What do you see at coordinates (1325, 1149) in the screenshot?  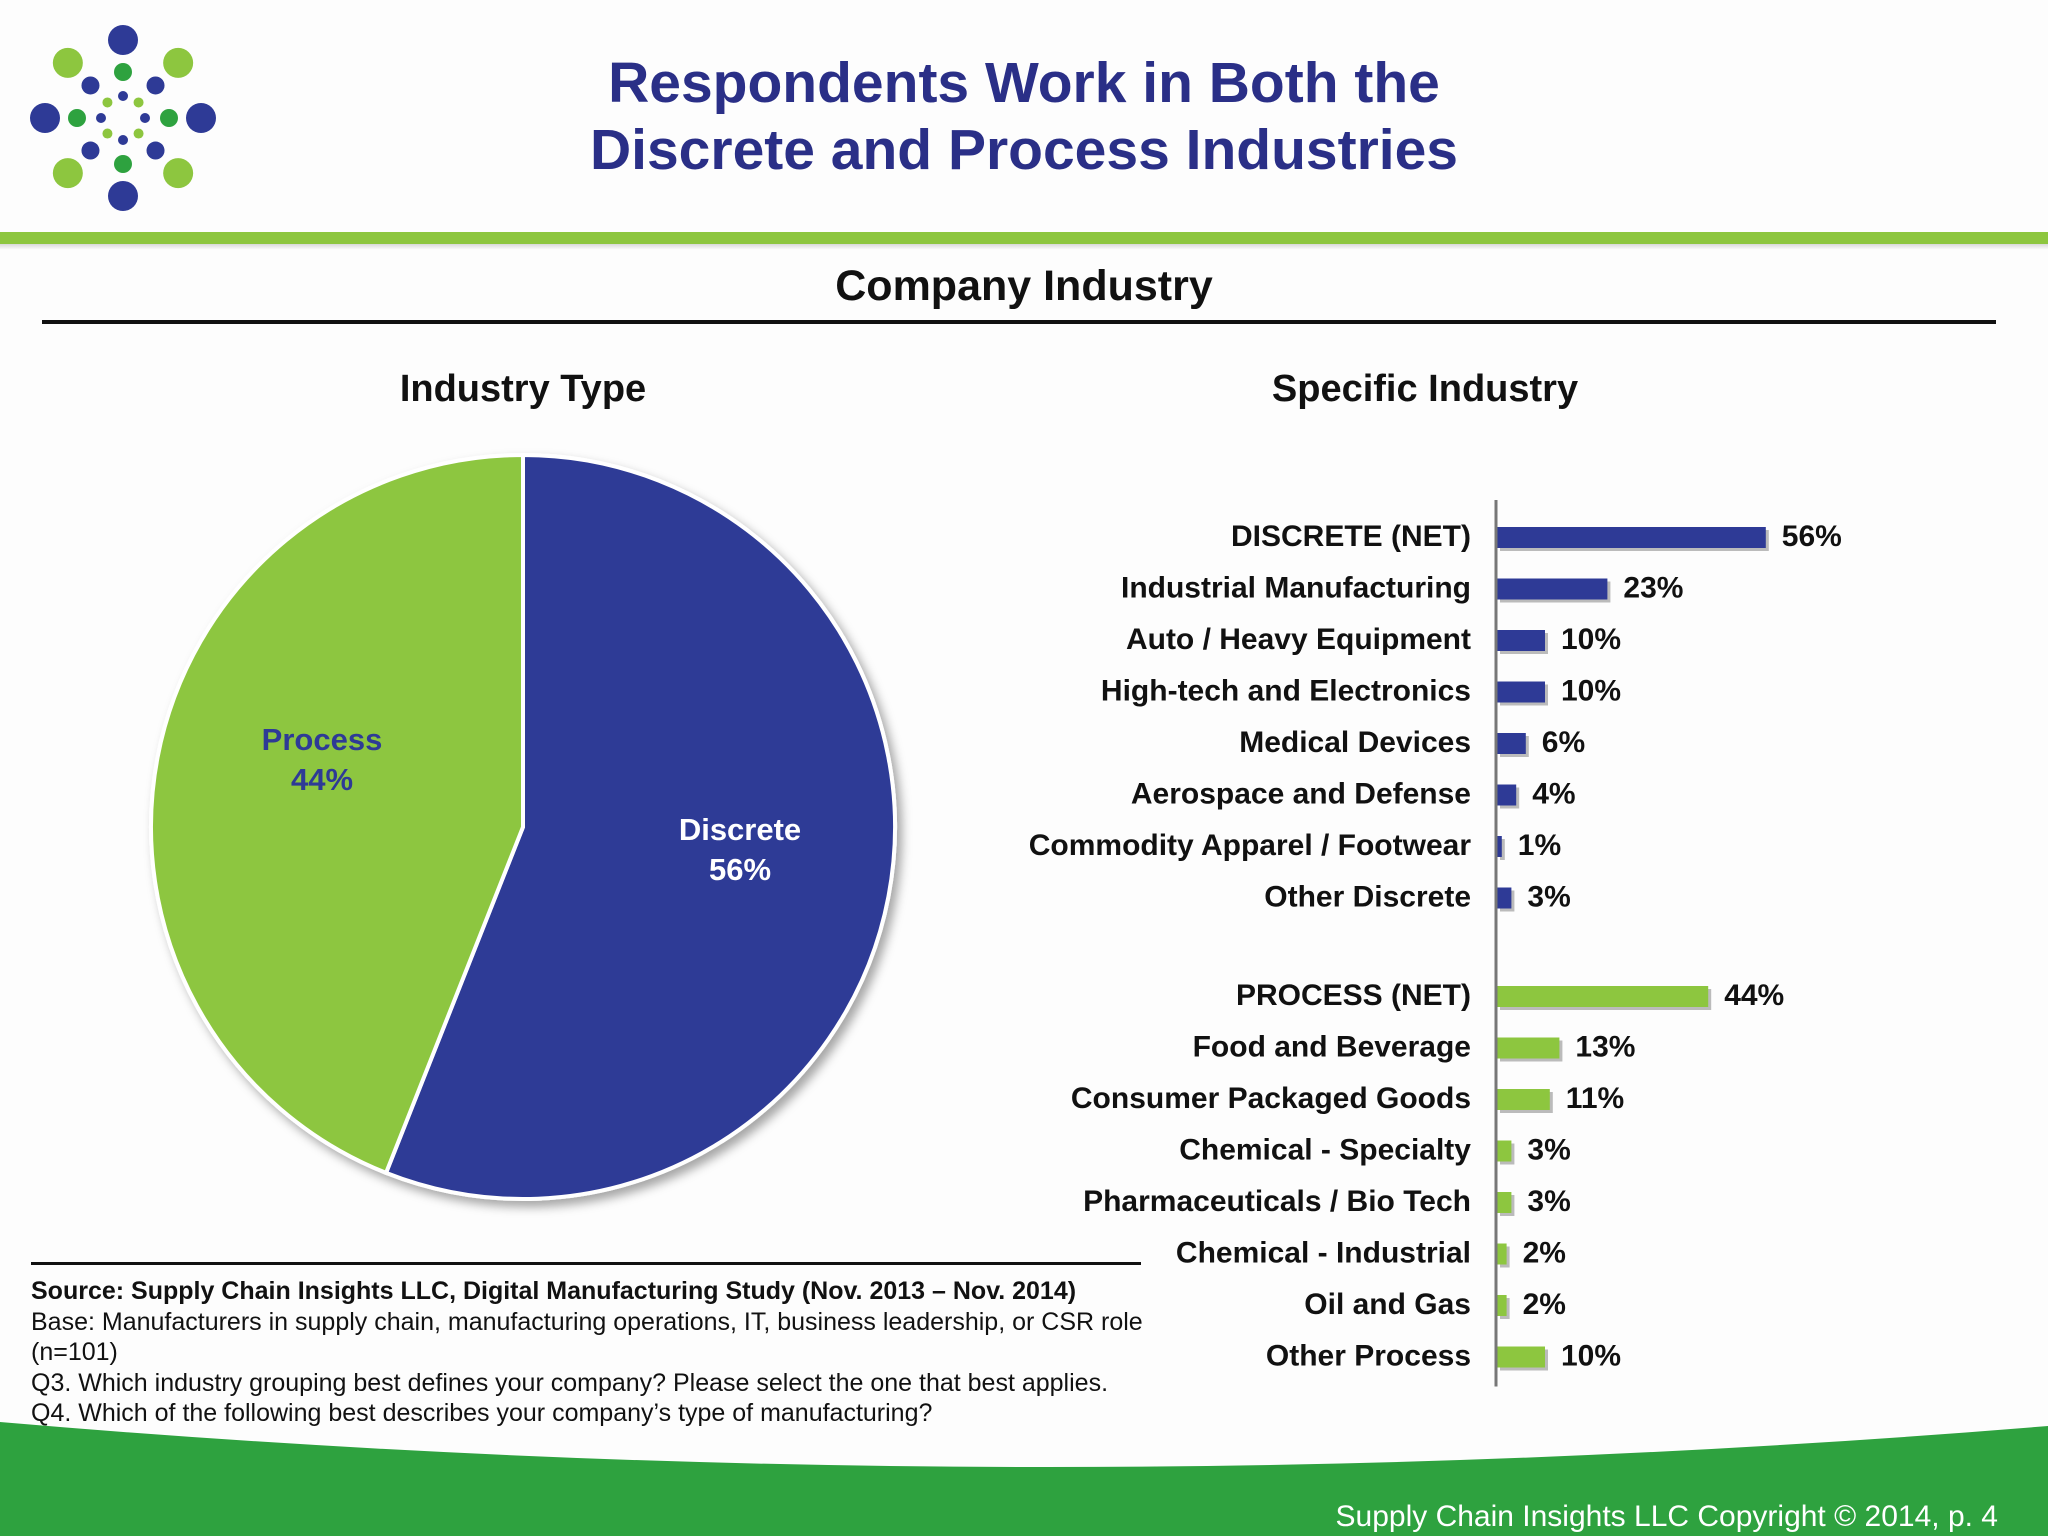 I see `bar-category-label: Chemical - Specialty` at bounding box center [1325, 1149].